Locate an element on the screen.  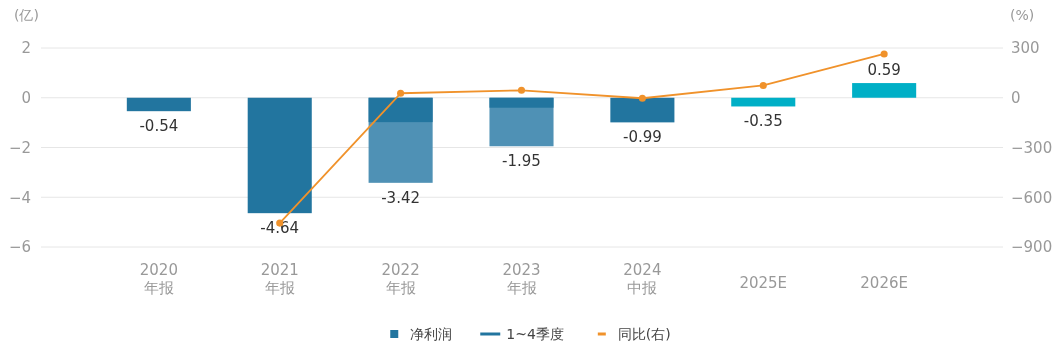
y2-tick-label: 0 is located at coordinates (1016, 98).